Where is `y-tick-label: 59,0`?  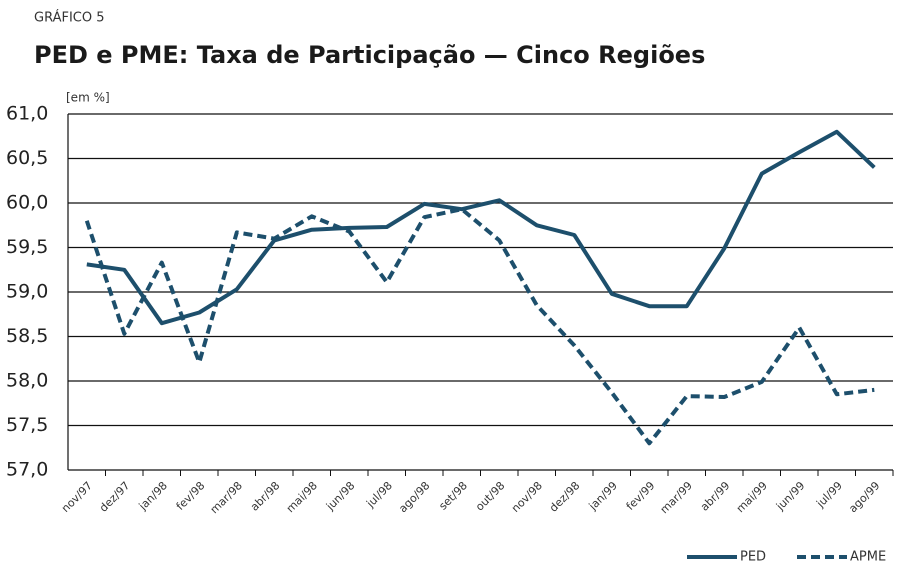 y-tick-label: 59,0 is located at coordinates (27, 292).